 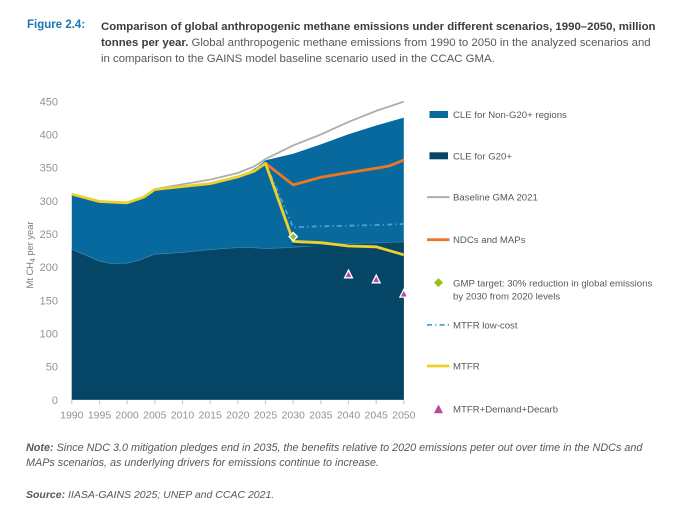 What do you see at coordinates (466, 367) in the screenshot?
I see `svg-text: MTFR` at bounding box center [466, 367].